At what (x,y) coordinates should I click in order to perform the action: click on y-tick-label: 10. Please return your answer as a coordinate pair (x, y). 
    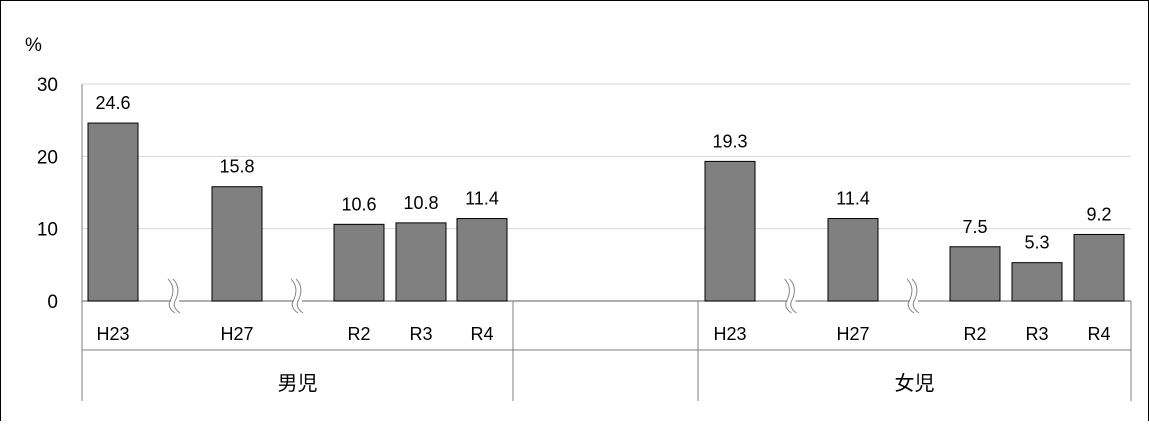
    Looking at the image, I should click on (47, 230).